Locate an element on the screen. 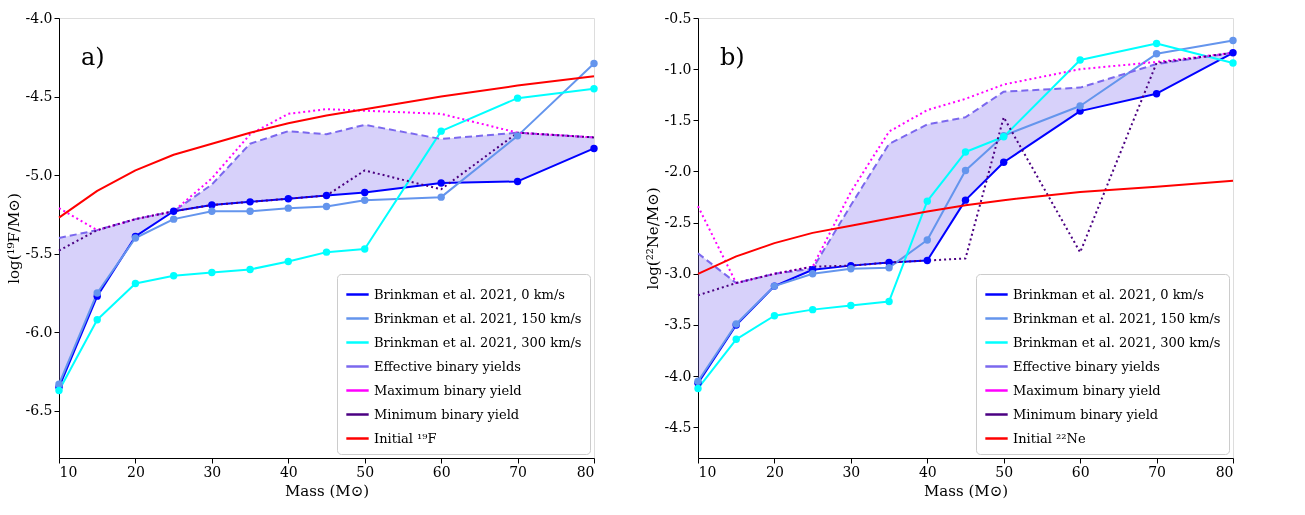 This screenshot has width=1305, height=515. legend-label: Initial ¹⁹F is located at coordinates (405, 438).